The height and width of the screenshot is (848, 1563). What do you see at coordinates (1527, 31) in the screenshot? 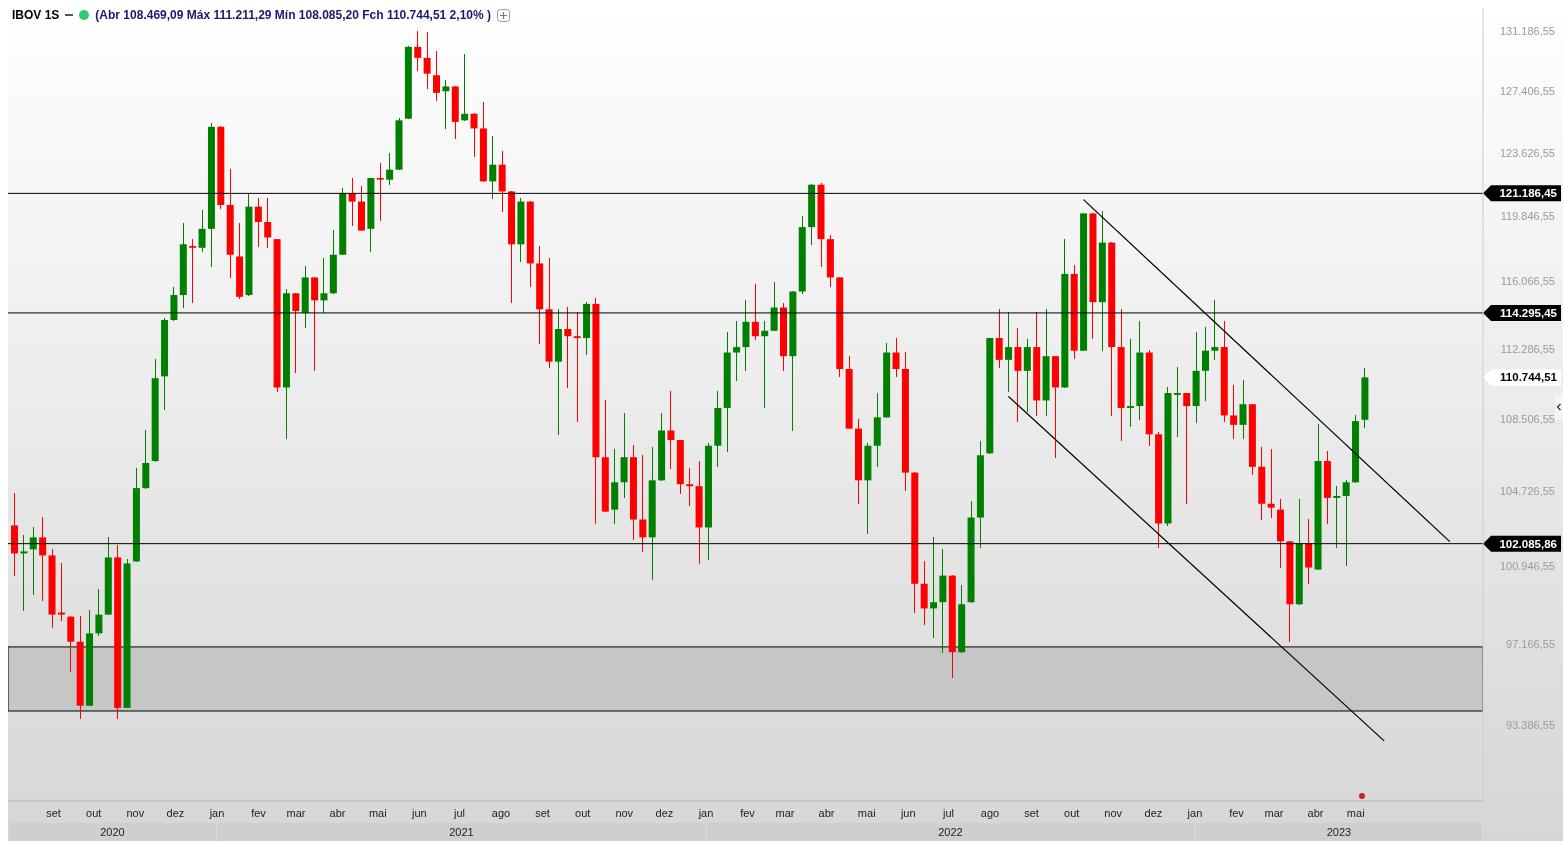
I see `y-tick-label: 131.186,55` at bounding box center [1527, 31].